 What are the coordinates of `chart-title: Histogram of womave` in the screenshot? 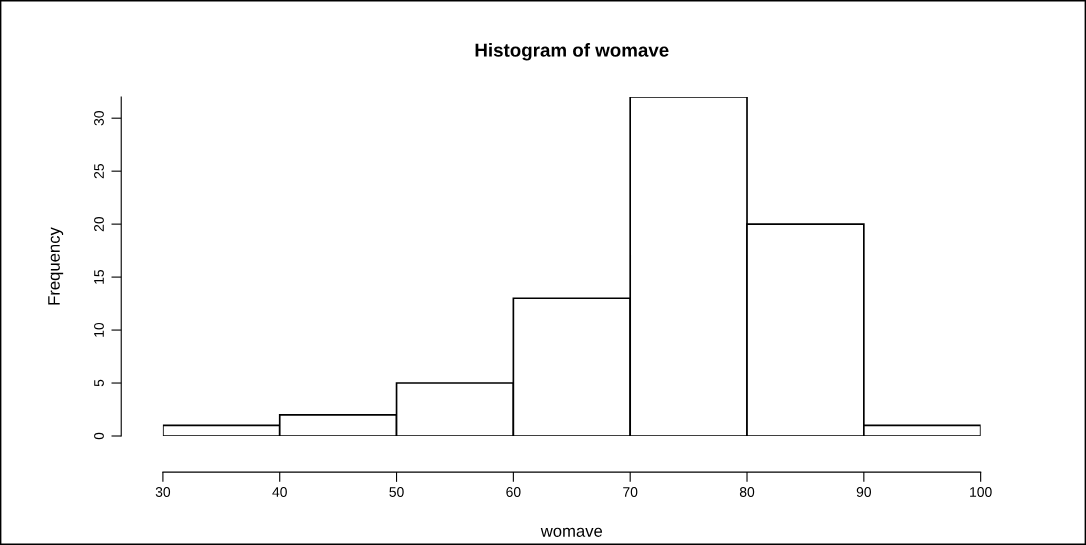 It's located at (572, 51).